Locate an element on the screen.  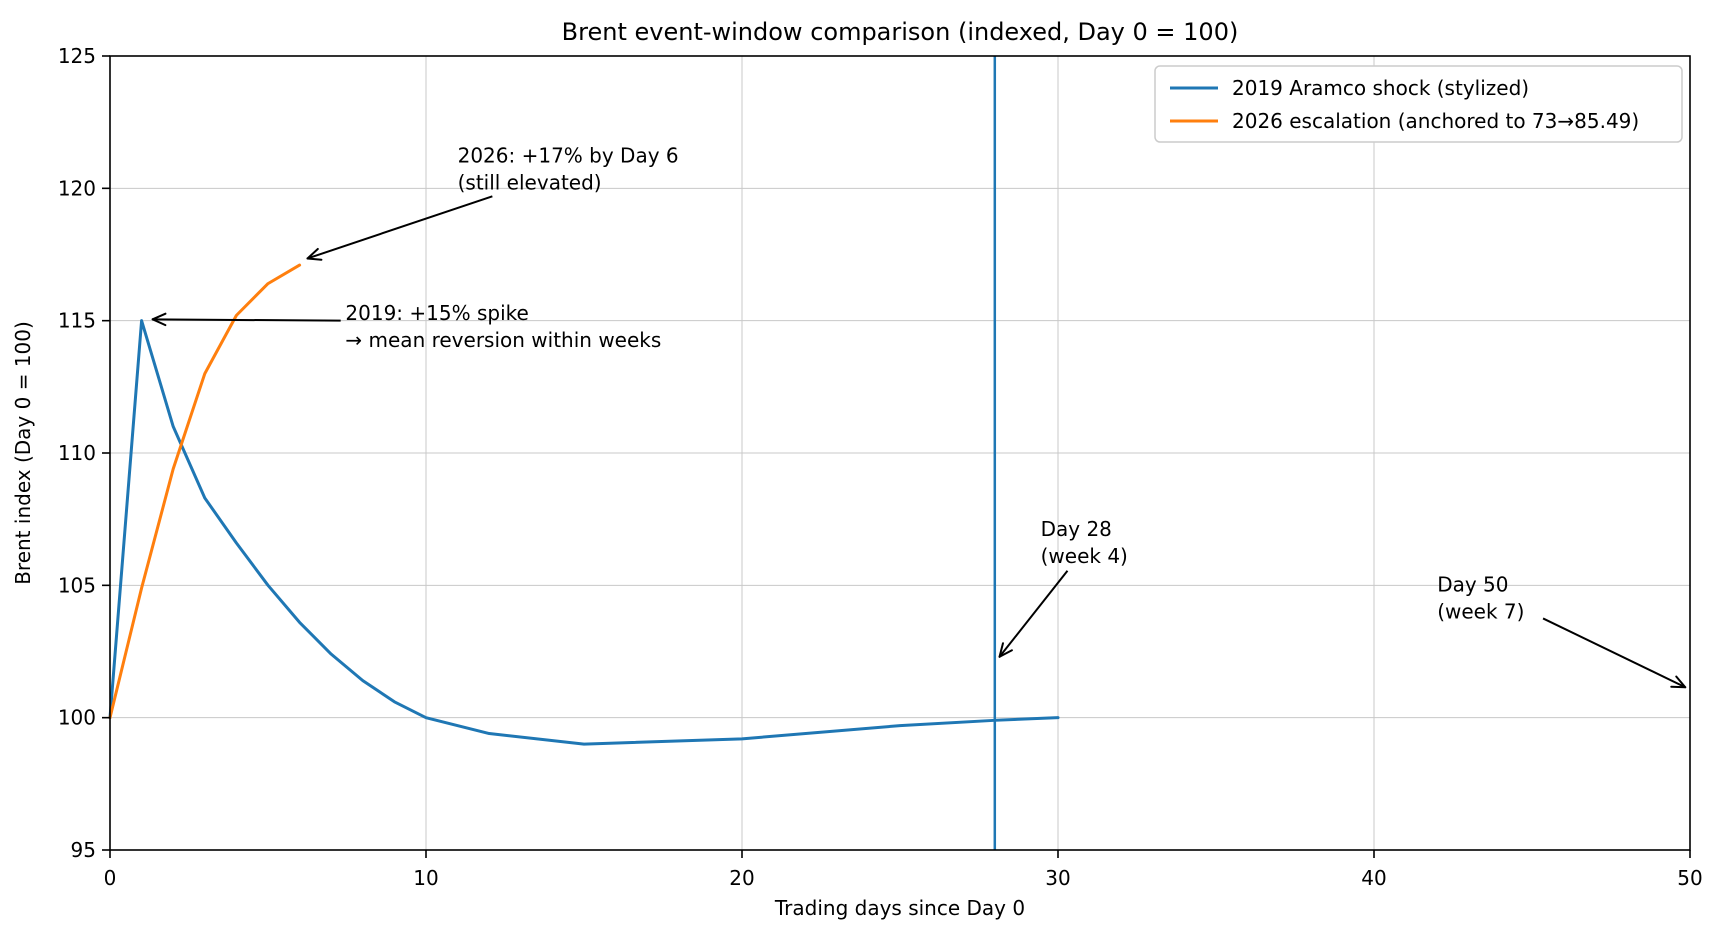
annotation-text: 2026: +17% by Day 6 is located at coordinates (568, 156).